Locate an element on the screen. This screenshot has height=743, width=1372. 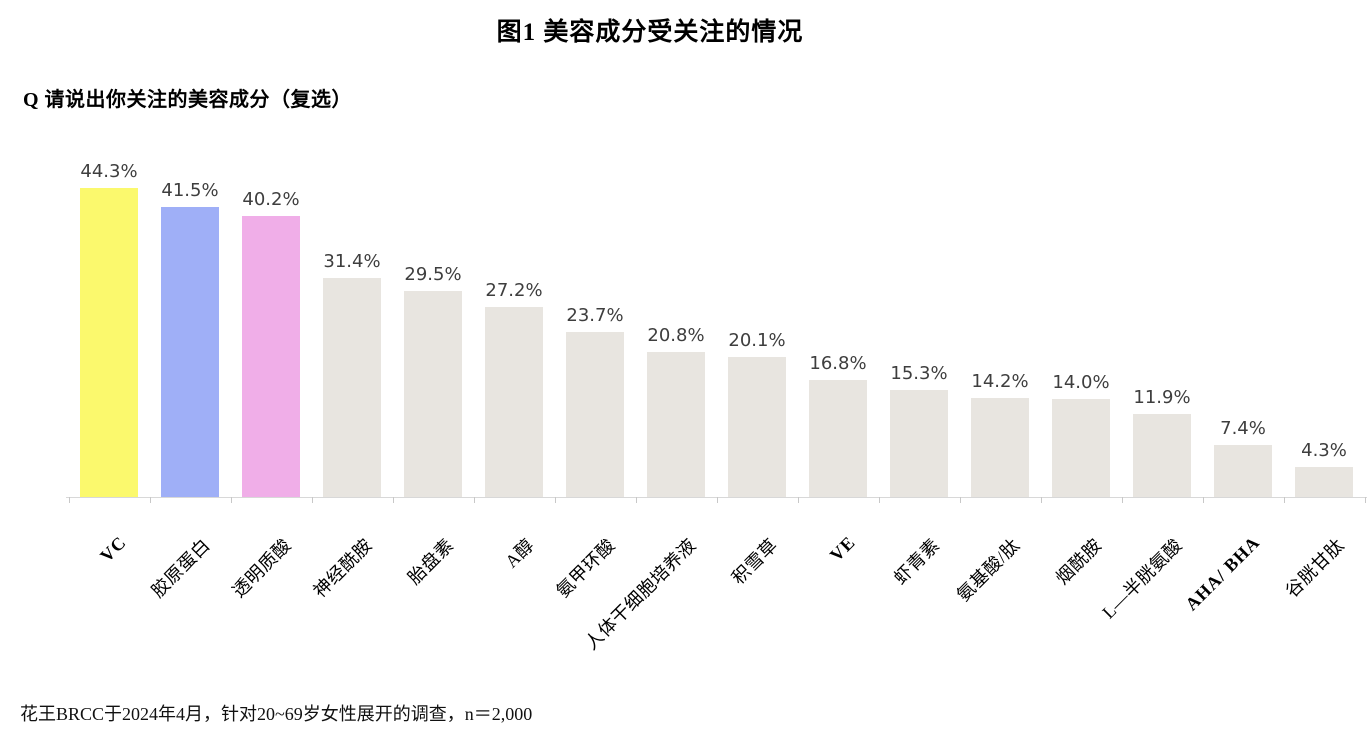
bar-value-label: 44.3% is located at coordinates (109, 171).